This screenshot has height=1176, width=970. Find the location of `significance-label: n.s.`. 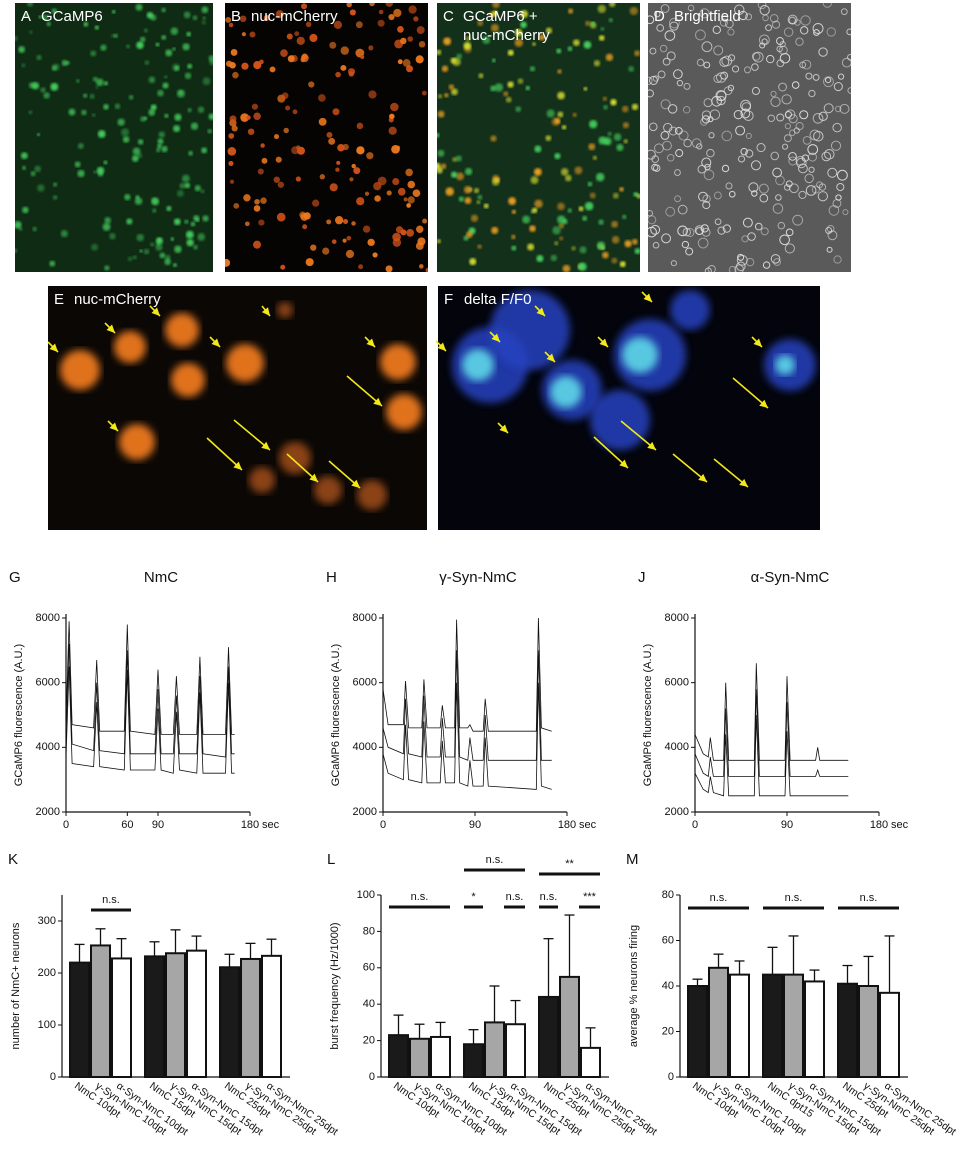

significance-label: n.s. is located at coordinates (420, 897).